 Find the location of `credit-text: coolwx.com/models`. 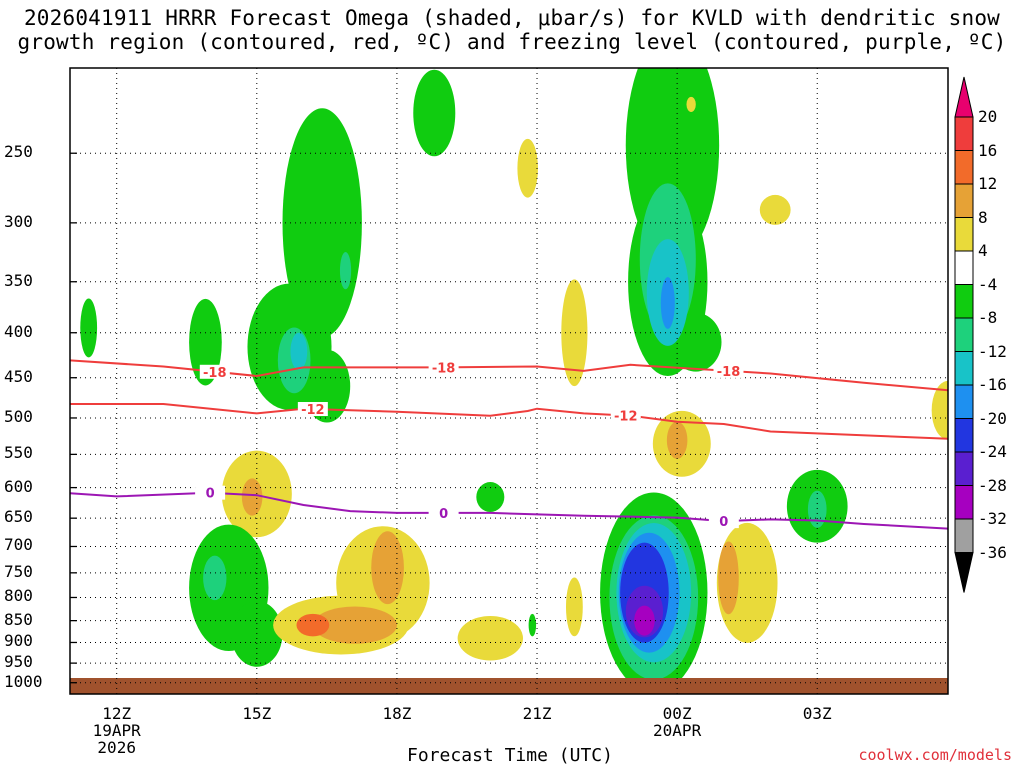

credit-text: coolwx.com/models is located at coordinates (935, 755).